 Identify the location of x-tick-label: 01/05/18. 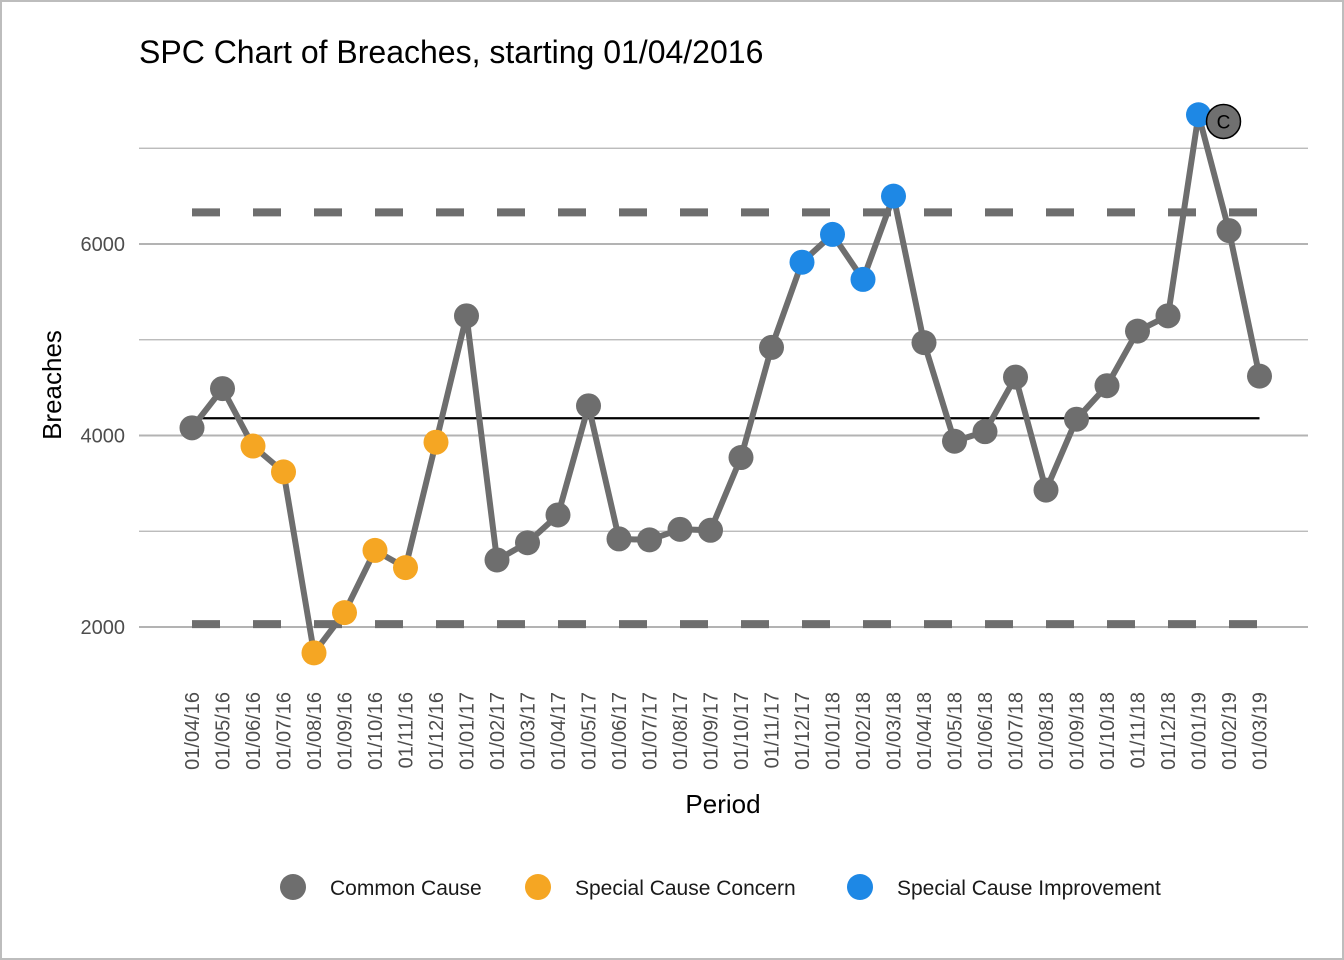
(956, 731).